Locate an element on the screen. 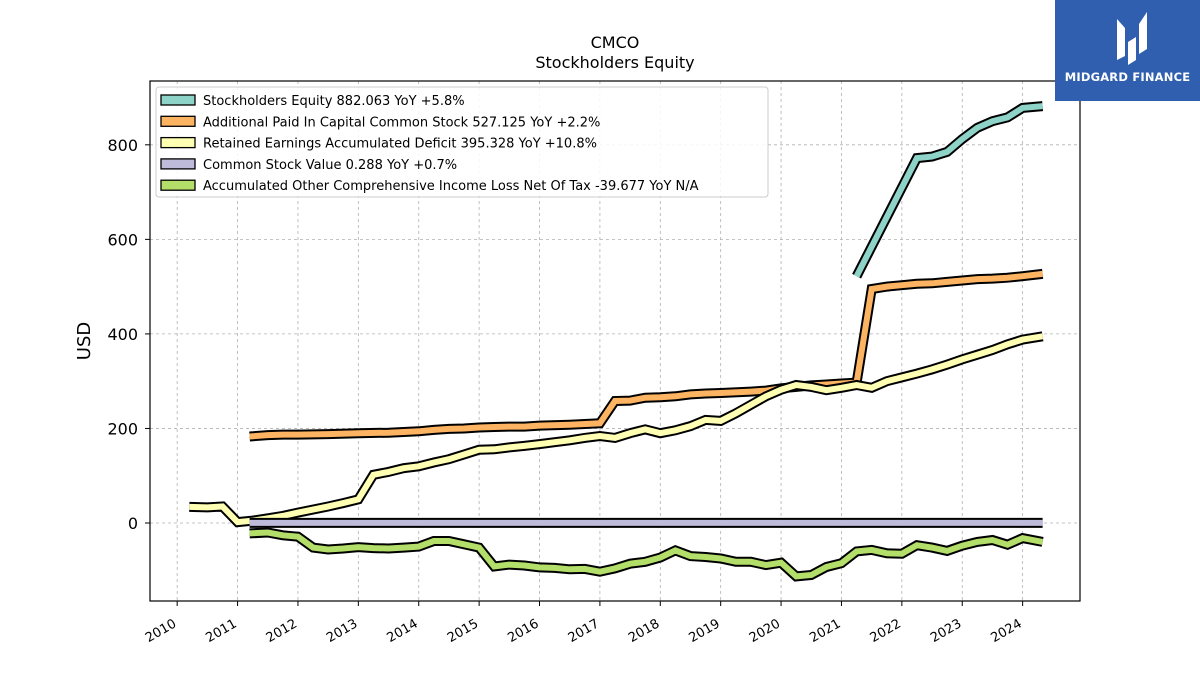 The width and height of the screenshot is (1200, 675). legend-label-1: Stockholders Equity 882.063 YoY +5.8% is located at coordinates (334, 101).